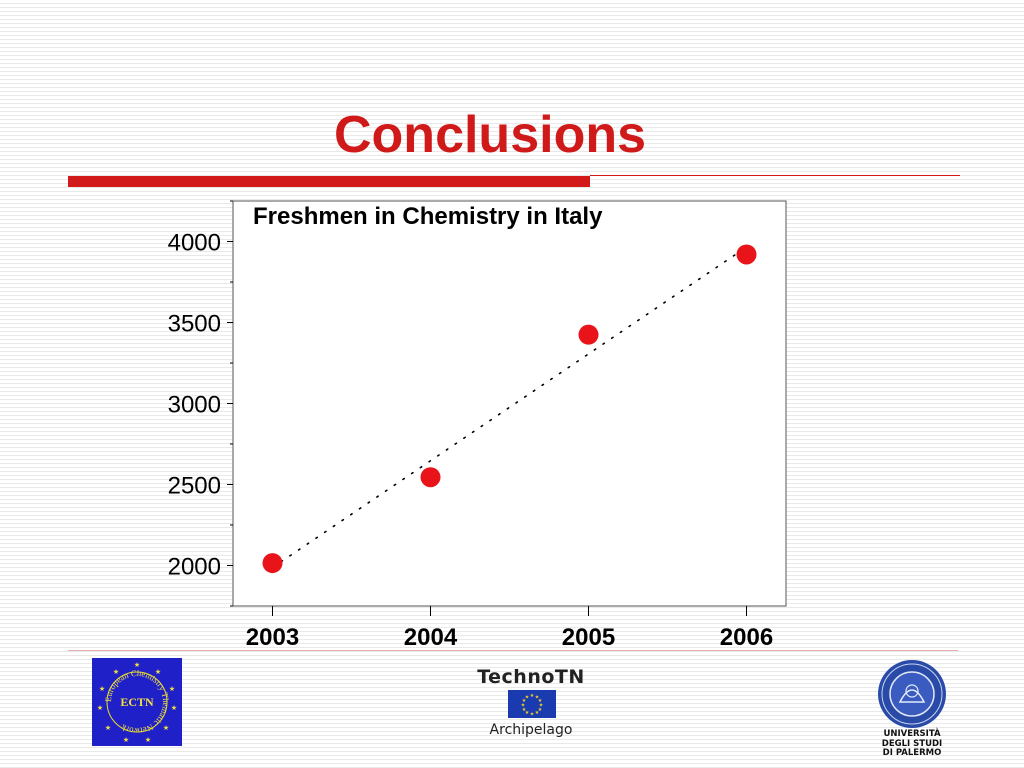 Image resolution: width=1024 pixels, height=768 pixels. I want to click on y-tick-label: 2500, so click(194, 486).